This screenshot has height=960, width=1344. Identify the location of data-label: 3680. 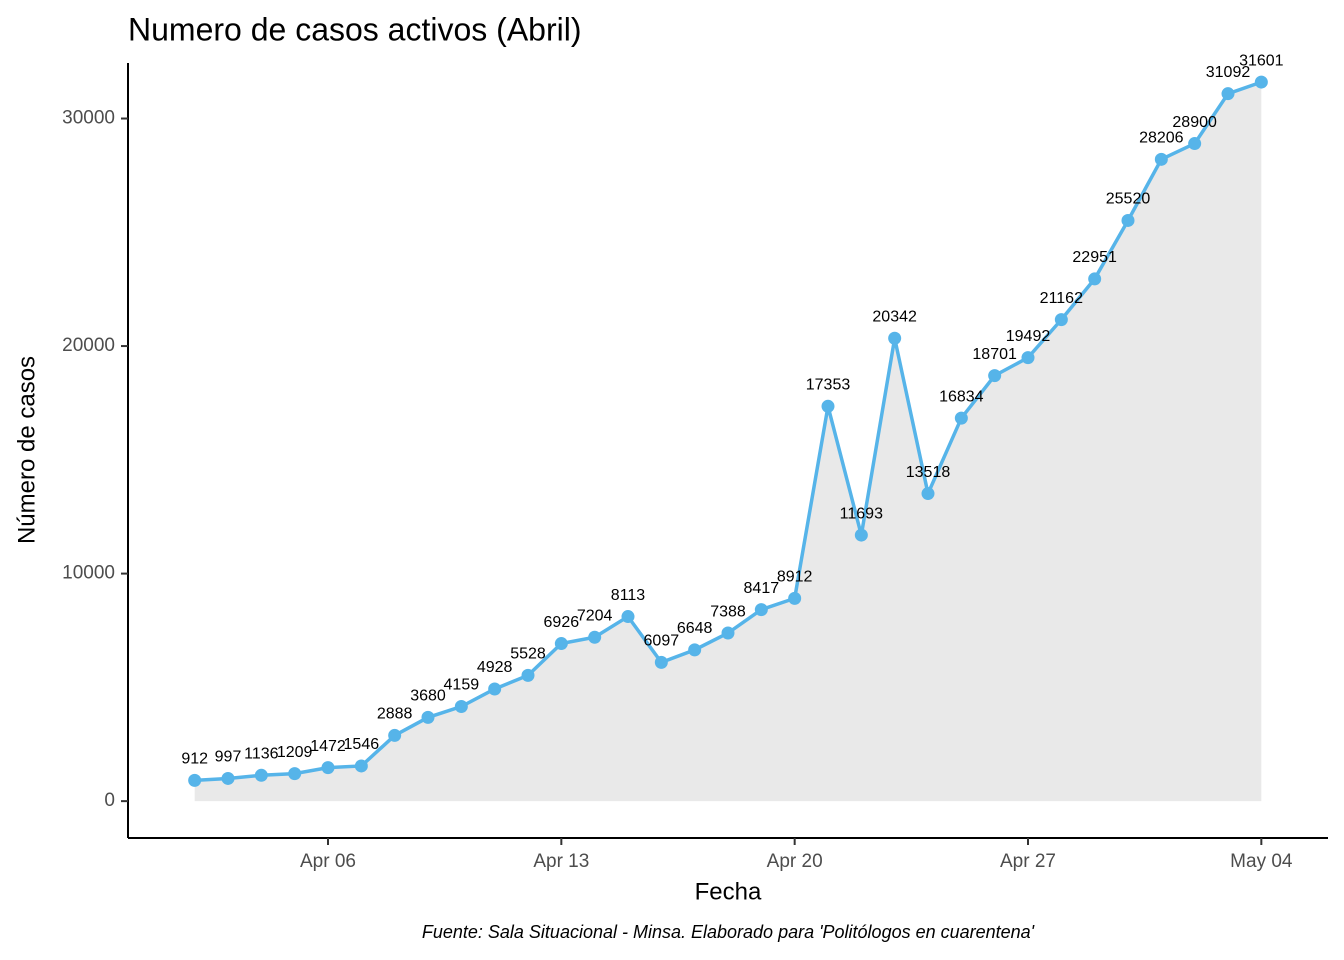
(428, 696).